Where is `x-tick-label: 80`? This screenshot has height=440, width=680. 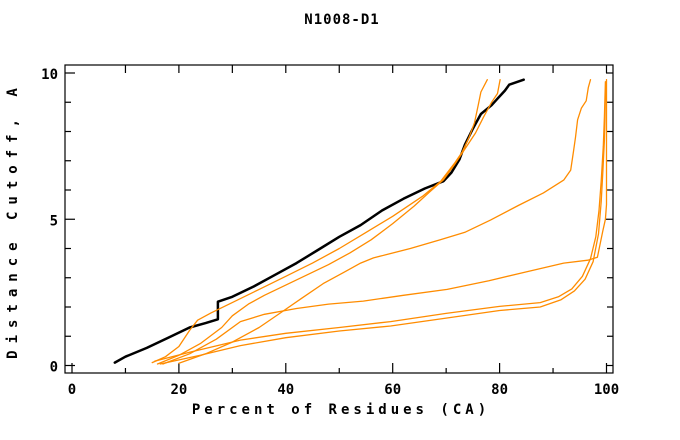 x-tick-label: 80 is located at coordinates (499, 390).